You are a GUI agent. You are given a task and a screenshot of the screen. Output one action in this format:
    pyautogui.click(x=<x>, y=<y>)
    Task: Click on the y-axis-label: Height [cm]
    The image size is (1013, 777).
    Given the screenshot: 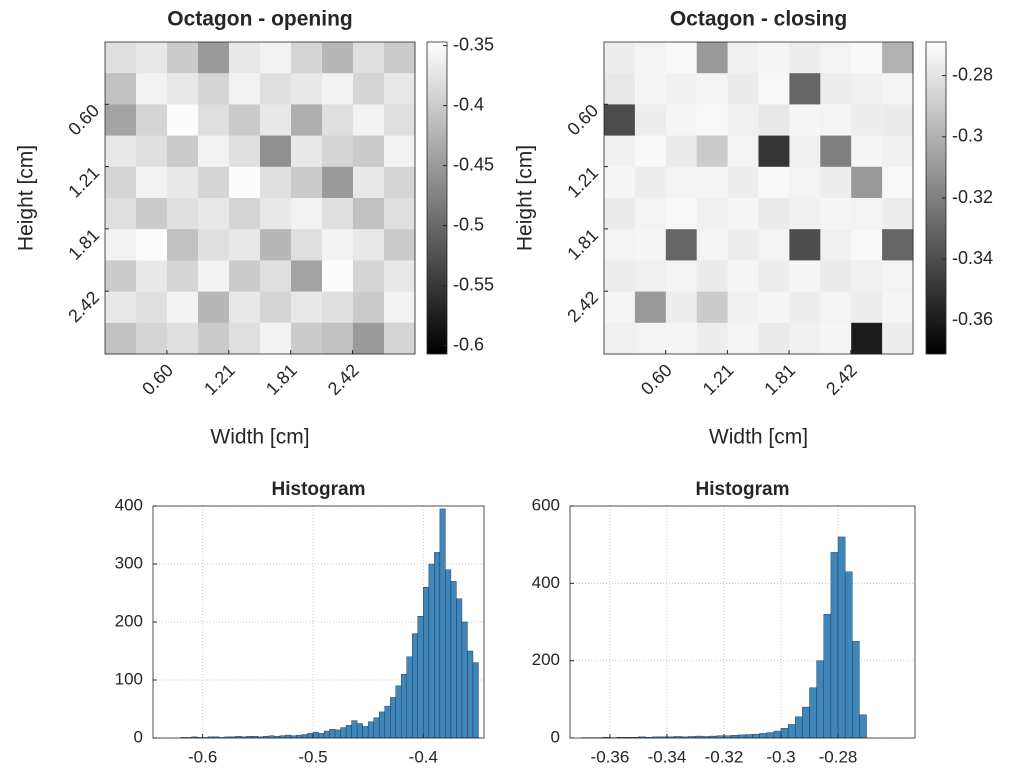 What is the action you would take?
    pyautogui.click(x=525, y=198)
    